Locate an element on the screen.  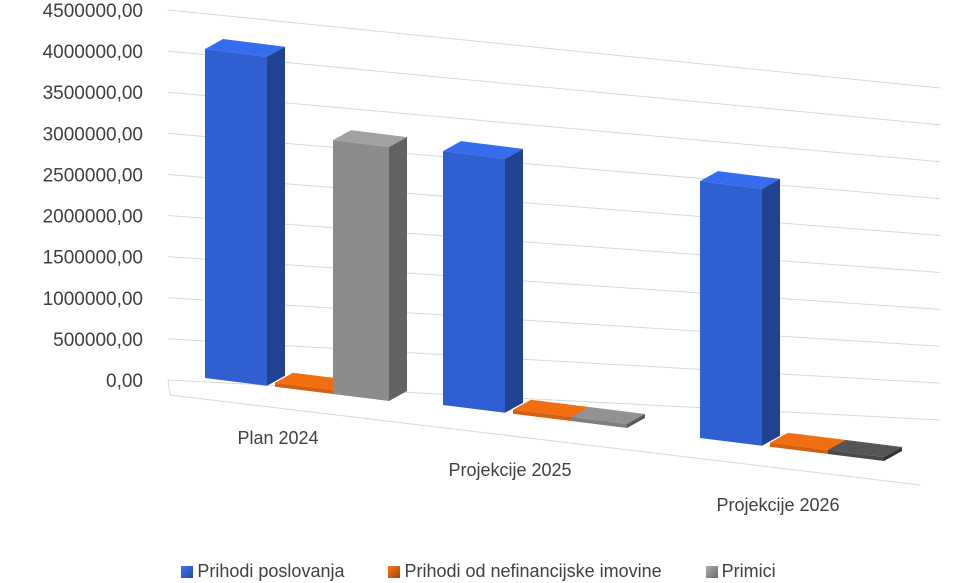
legend-item: Prihodi poslovanja is located at coordinates (262, 571).